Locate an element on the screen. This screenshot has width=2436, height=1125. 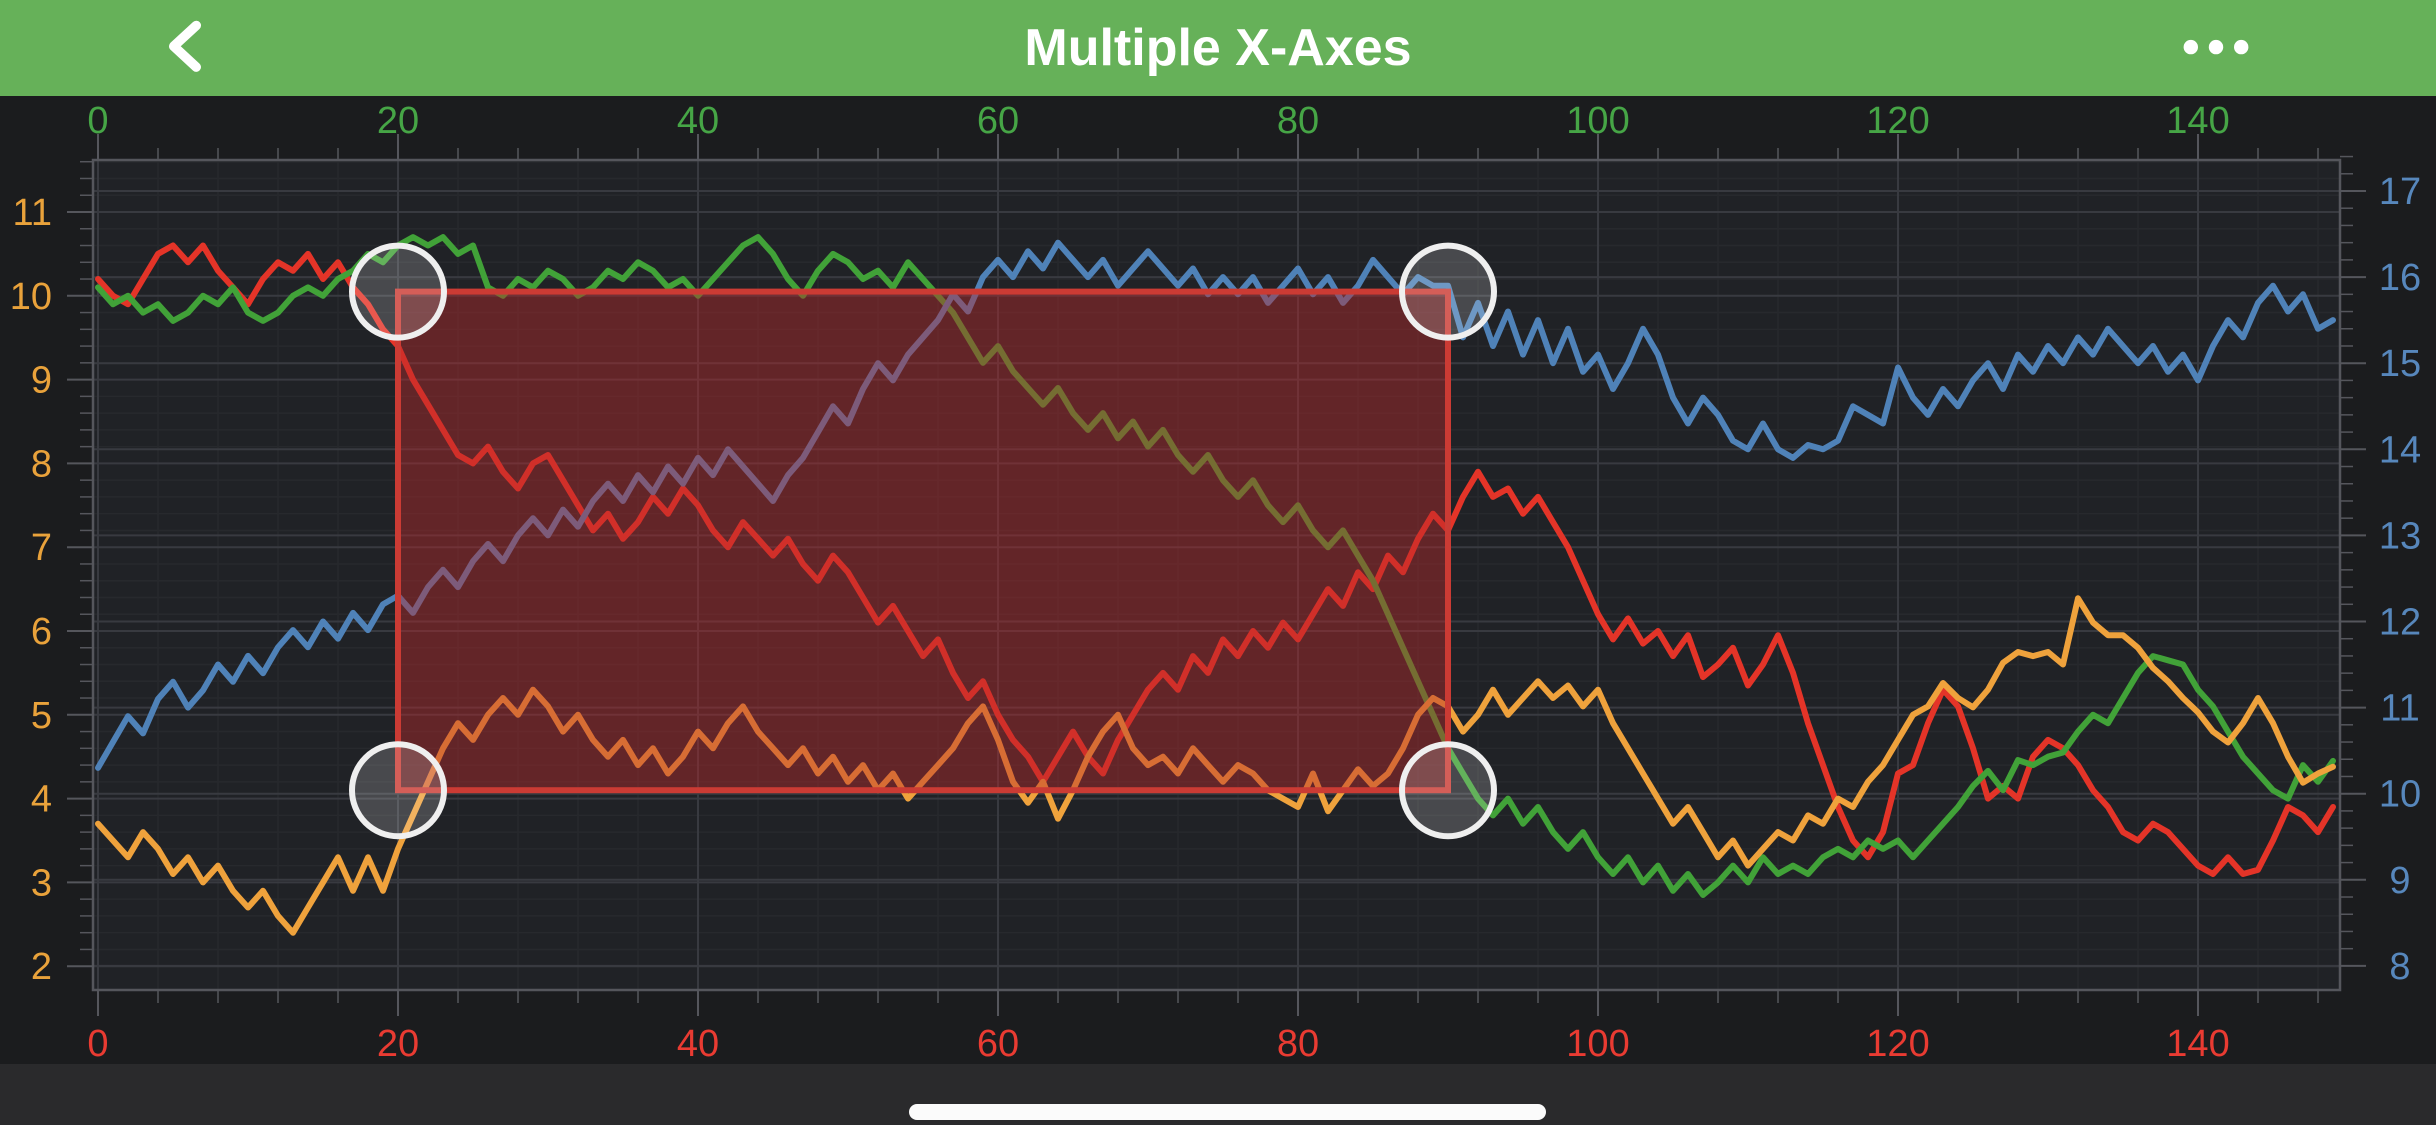
x-top-tick-label: 100 is located at coordinates (1597, 121).